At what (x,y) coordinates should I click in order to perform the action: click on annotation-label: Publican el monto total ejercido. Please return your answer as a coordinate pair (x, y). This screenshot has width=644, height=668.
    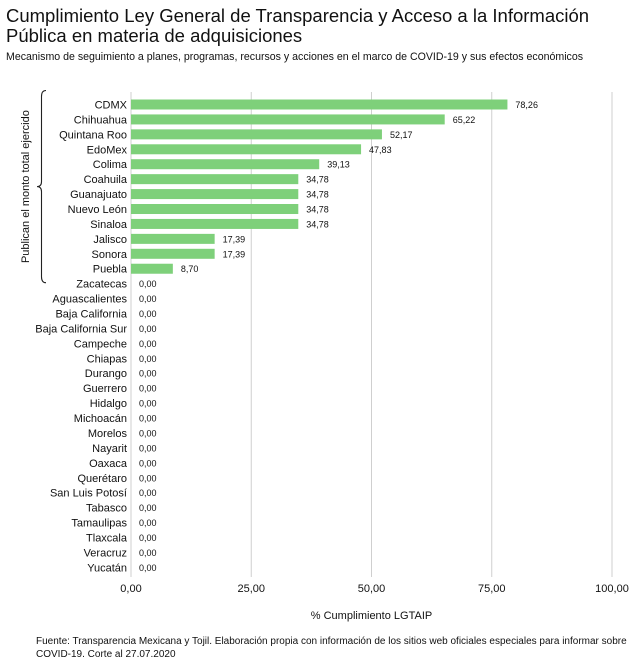
    Looking at the image, I should click on (26, 186).